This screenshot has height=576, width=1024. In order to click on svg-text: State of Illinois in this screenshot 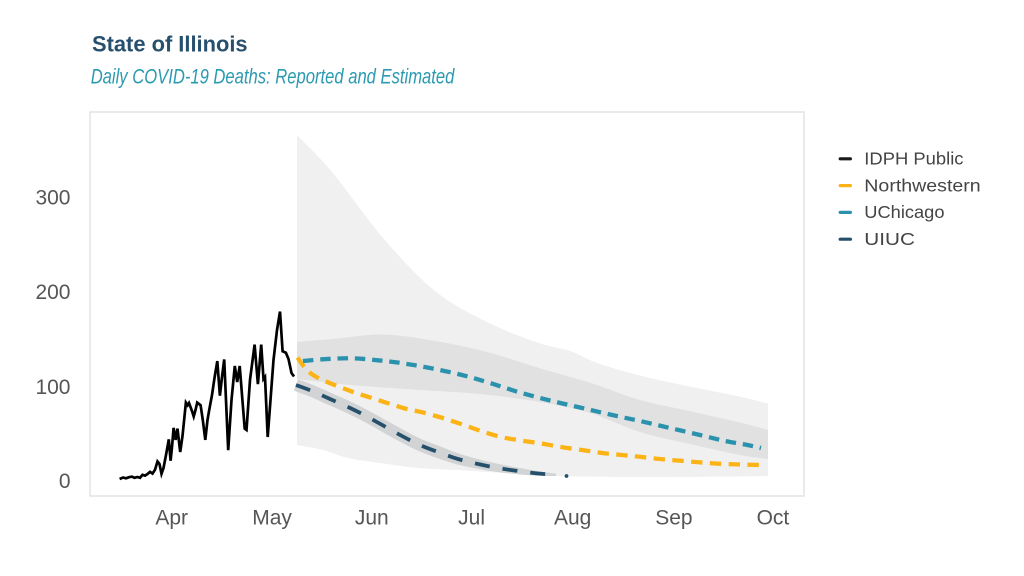, I will do `click(170, 44)`.